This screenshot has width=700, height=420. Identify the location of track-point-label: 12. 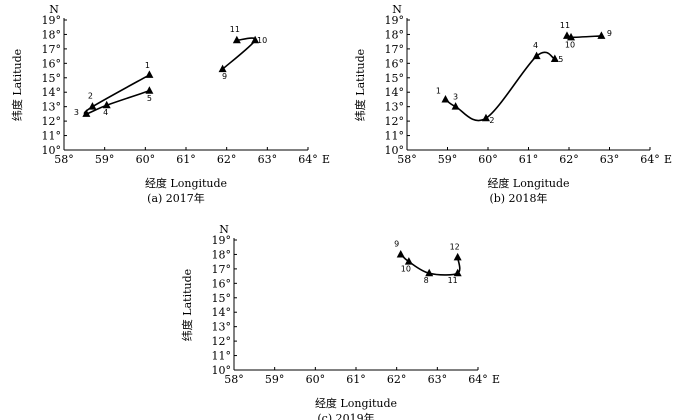
(455, 246).